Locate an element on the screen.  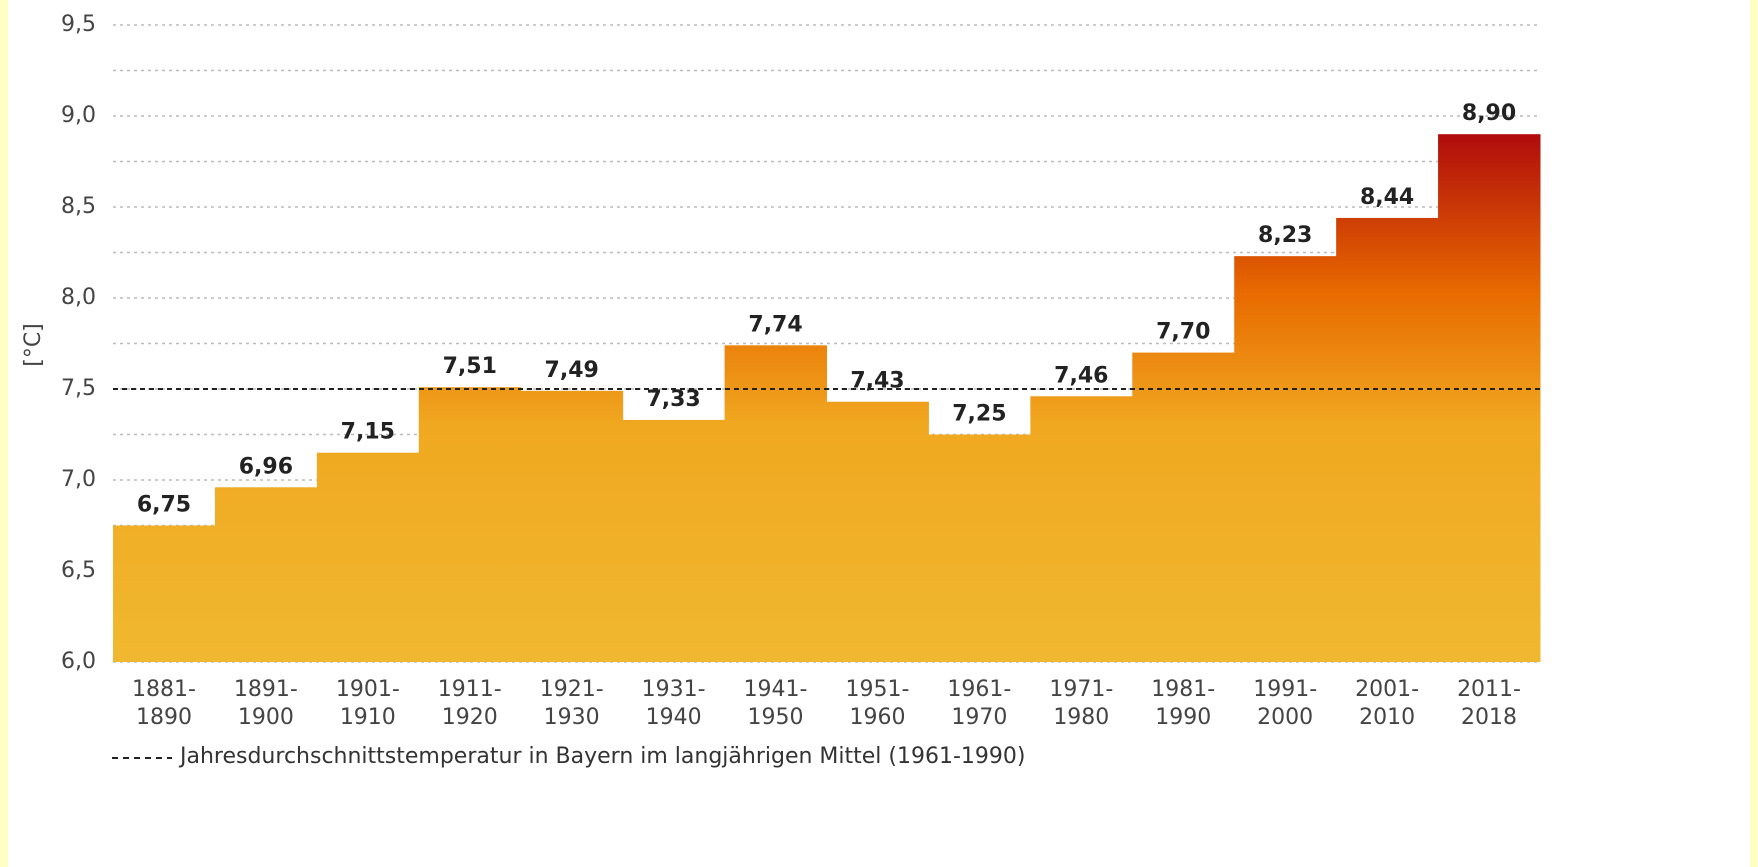
value-label: 8,90 is located at coordinates (1489, 113).